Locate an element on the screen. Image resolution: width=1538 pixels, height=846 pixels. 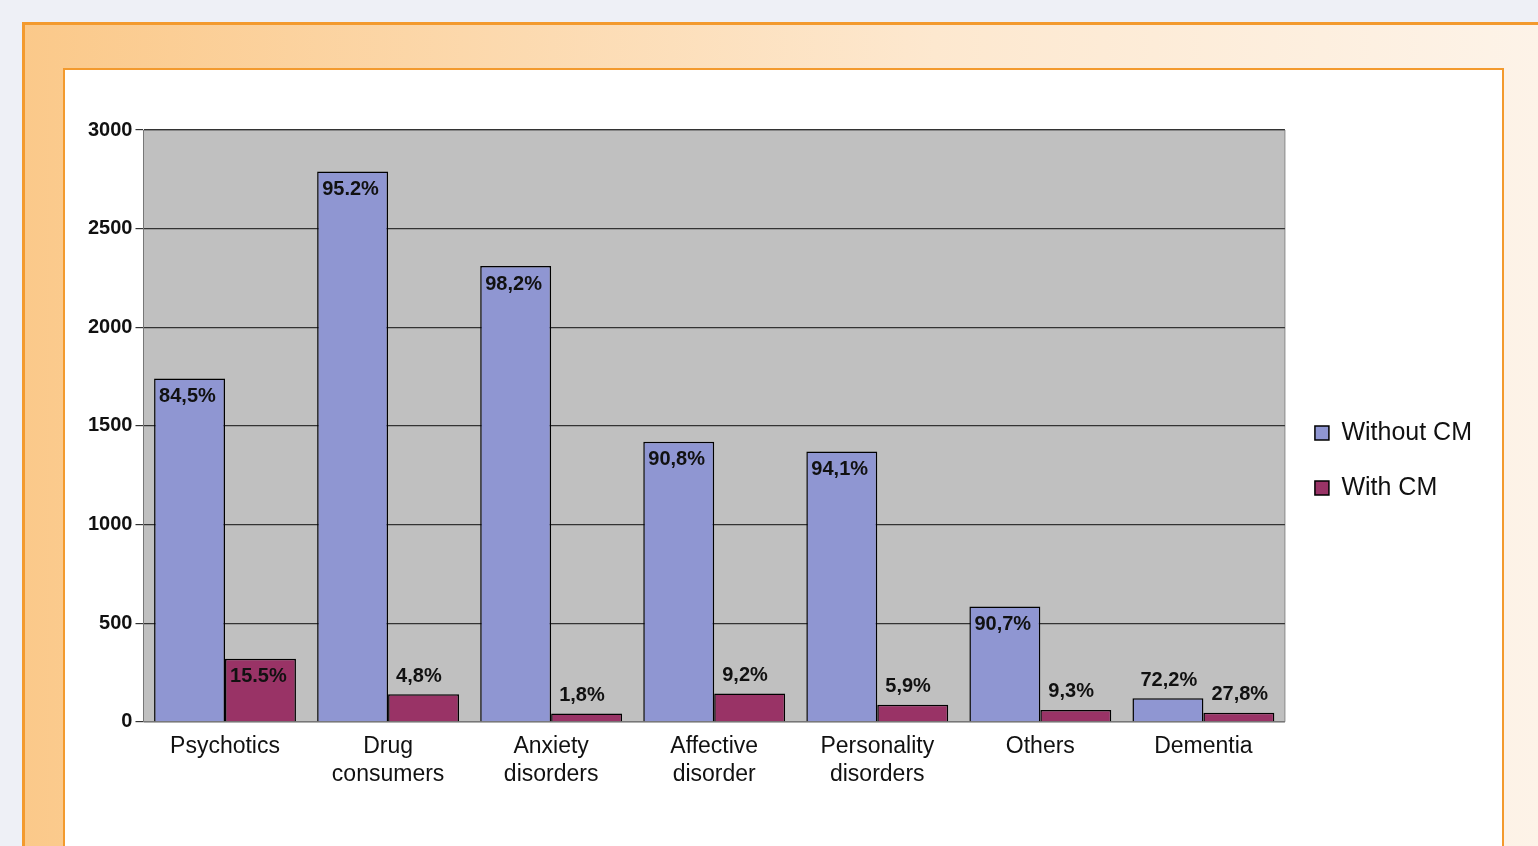
annotation: 90,8% is located at coordinates (677, 458).